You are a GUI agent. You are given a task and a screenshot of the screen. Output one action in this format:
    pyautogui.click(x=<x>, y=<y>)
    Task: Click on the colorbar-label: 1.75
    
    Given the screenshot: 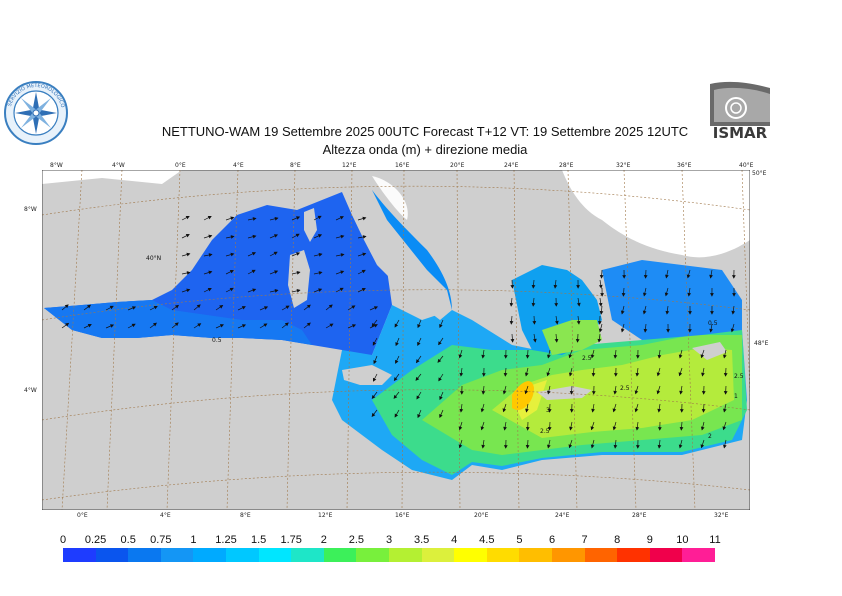 What is the action you would take?
    pyautogui.click(x=291, y=540)
    